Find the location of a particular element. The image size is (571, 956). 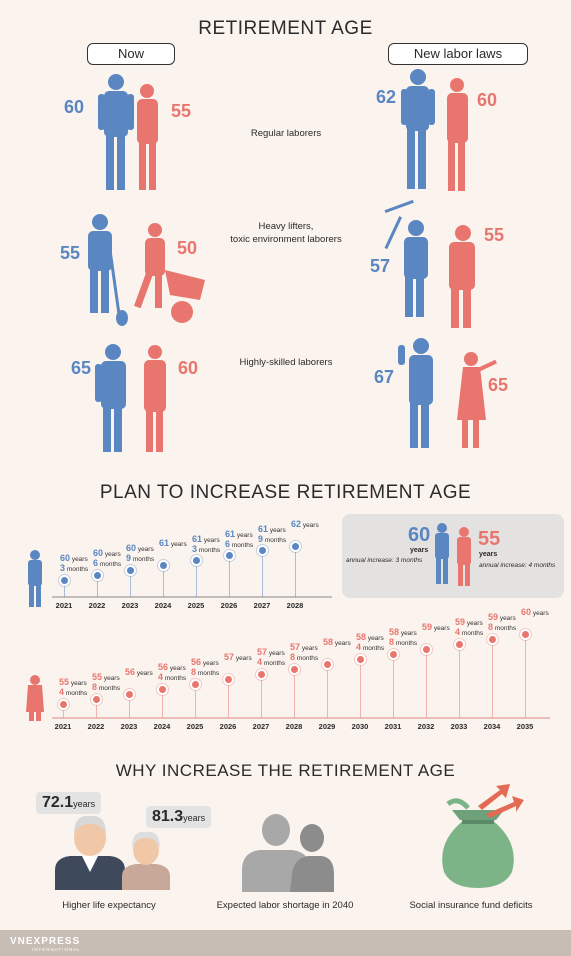

footer-bar: VNEXPRESS INTERNATIONAL is located at coordinates (285, 943).